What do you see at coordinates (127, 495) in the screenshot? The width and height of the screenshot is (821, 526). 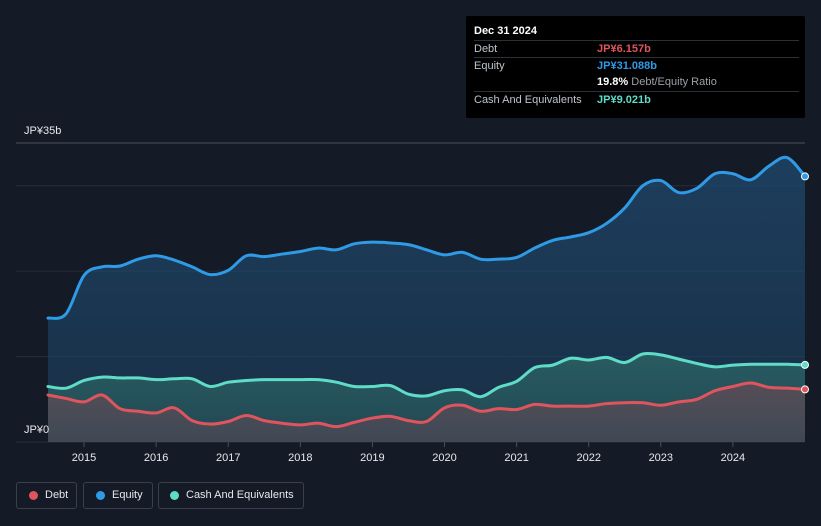 I see `legend-equity-label: Equity` at bounding box center [127, 495].